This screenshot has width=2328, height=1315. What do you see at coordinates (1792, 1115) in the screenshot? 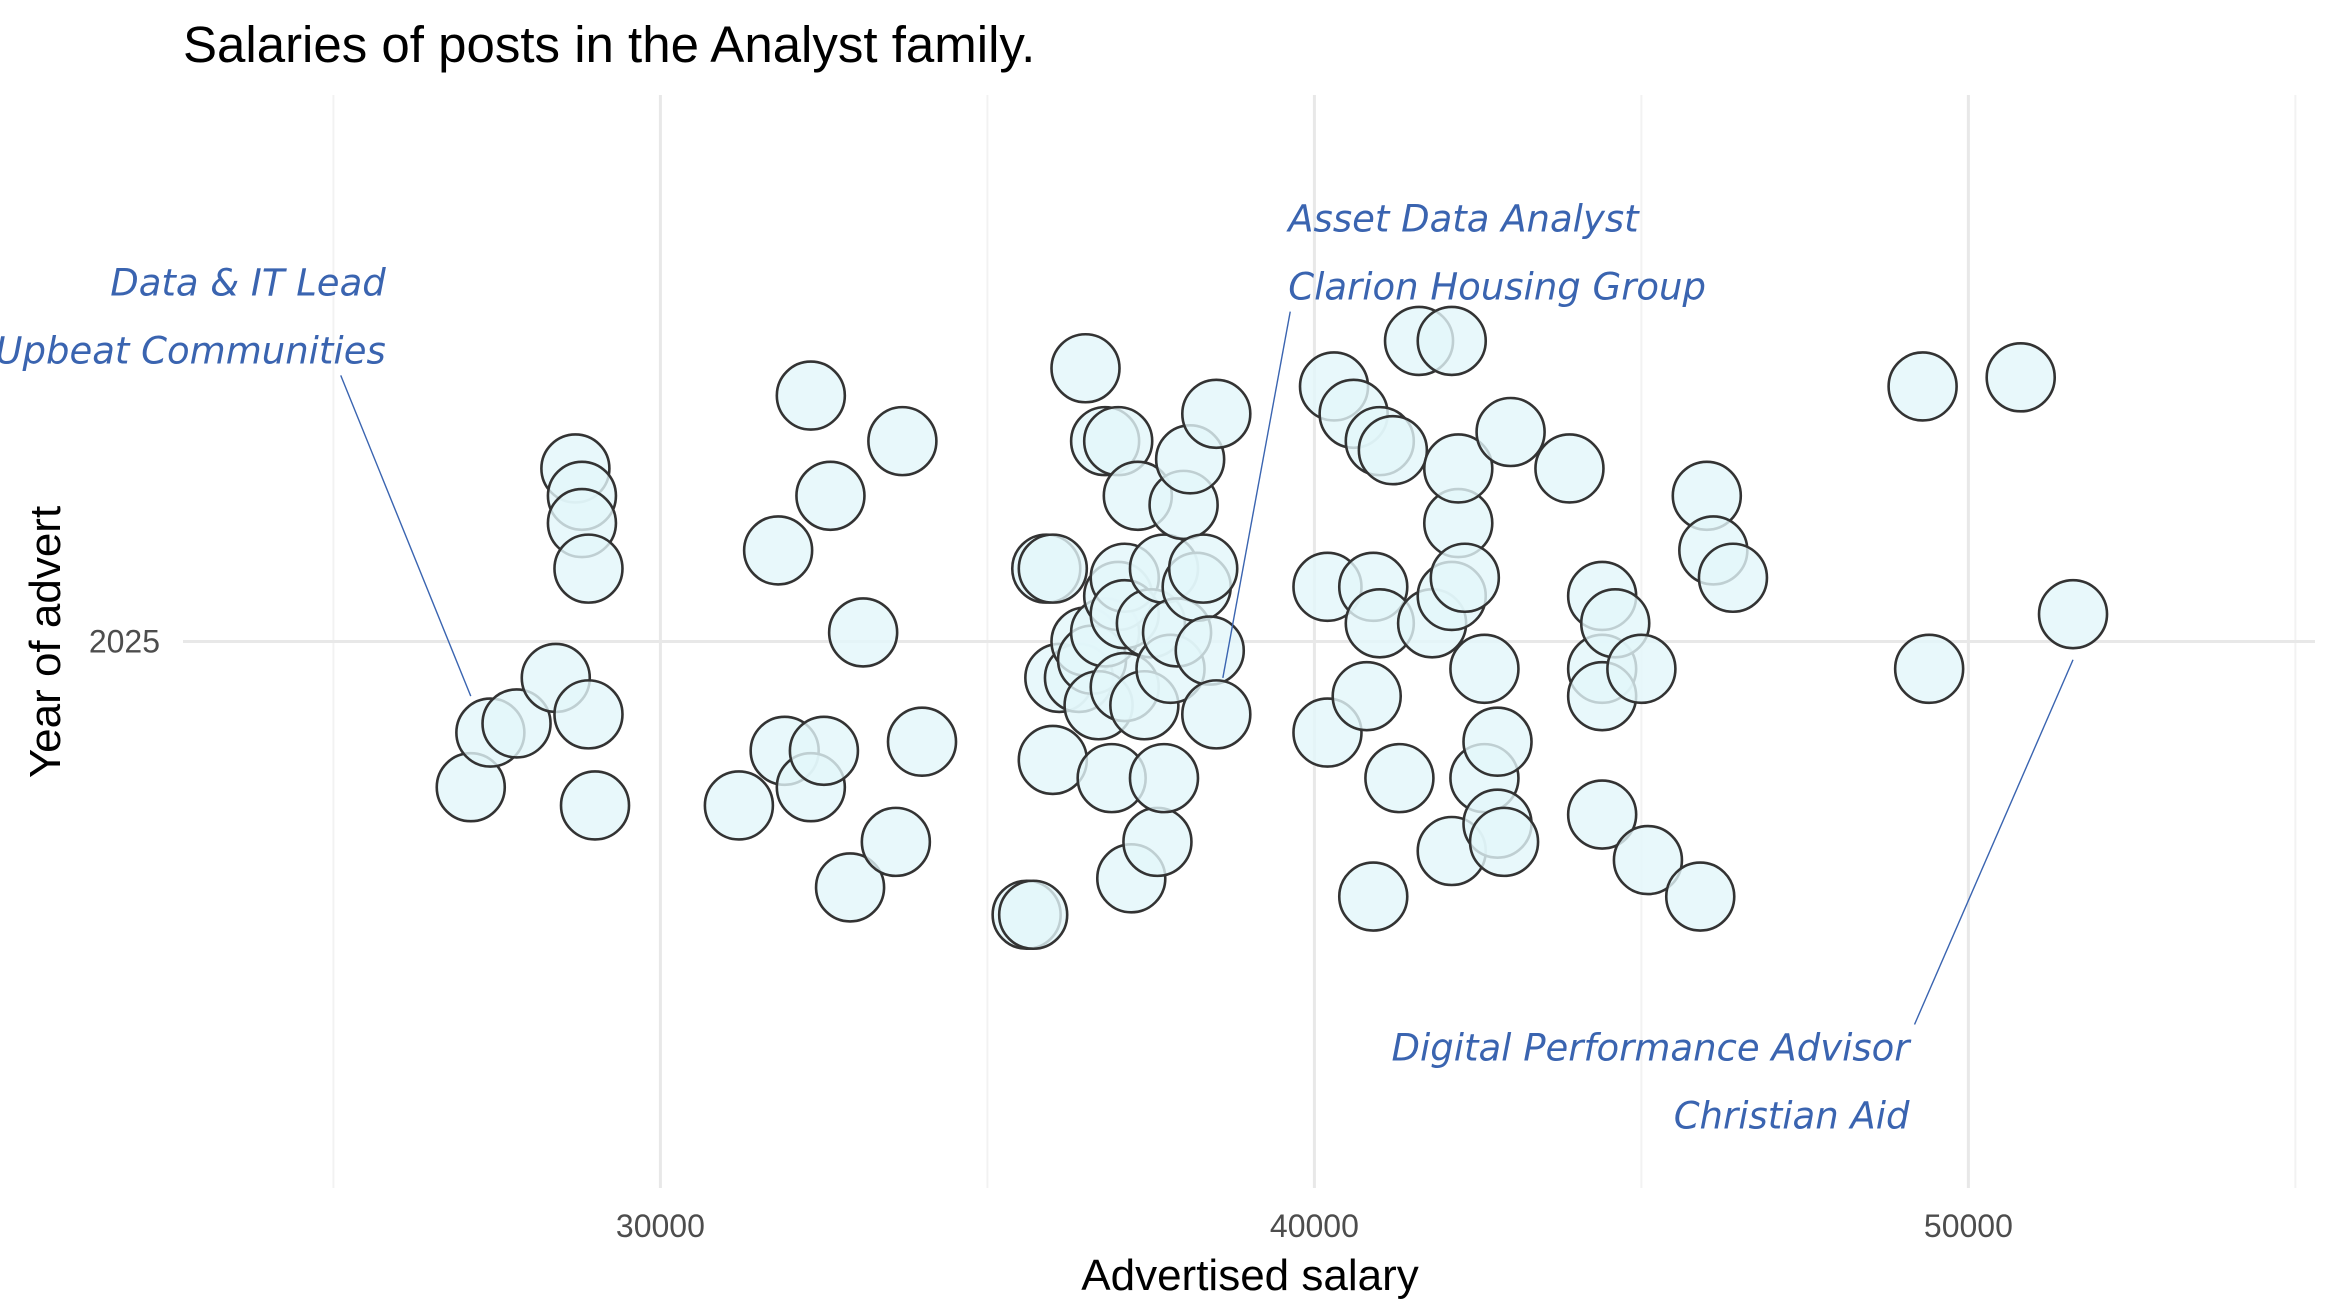
I see `annotation-line: Christian Aid` at bounding box center [1792, 1115].